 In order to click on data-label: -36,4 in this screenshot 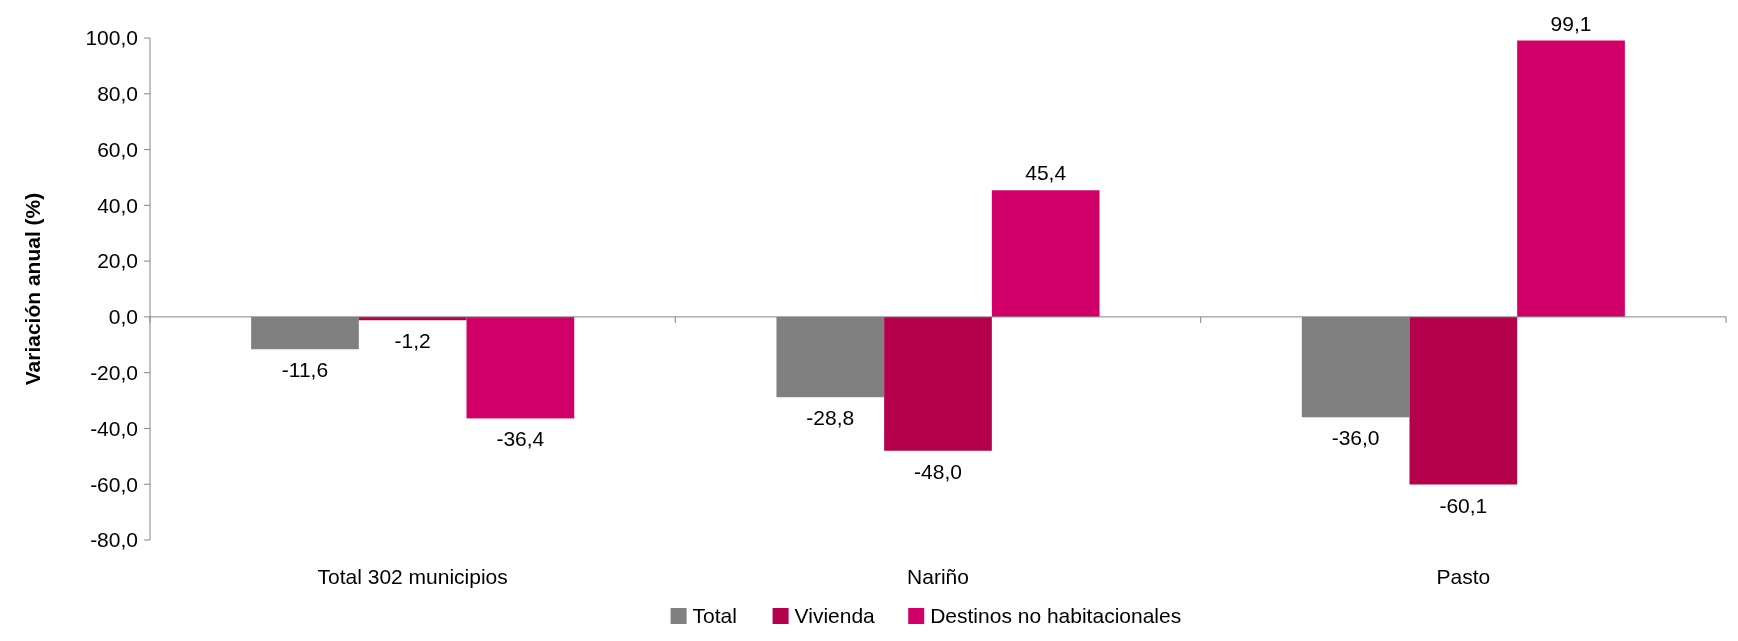, I will do `click(520, 439)`.